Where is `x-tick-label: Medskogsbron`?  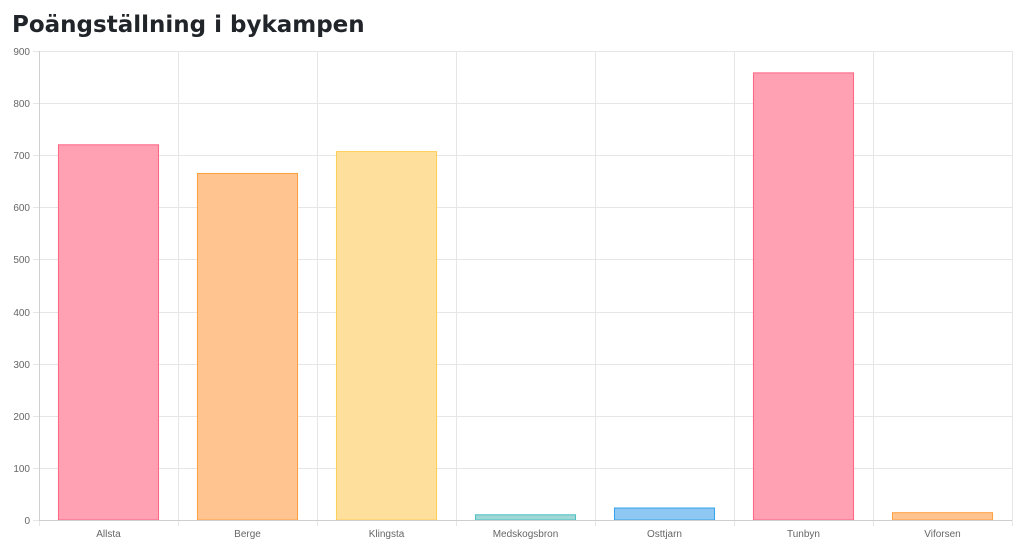 x-tick-label: Medskogsbron is located at coordinates (526, 534).